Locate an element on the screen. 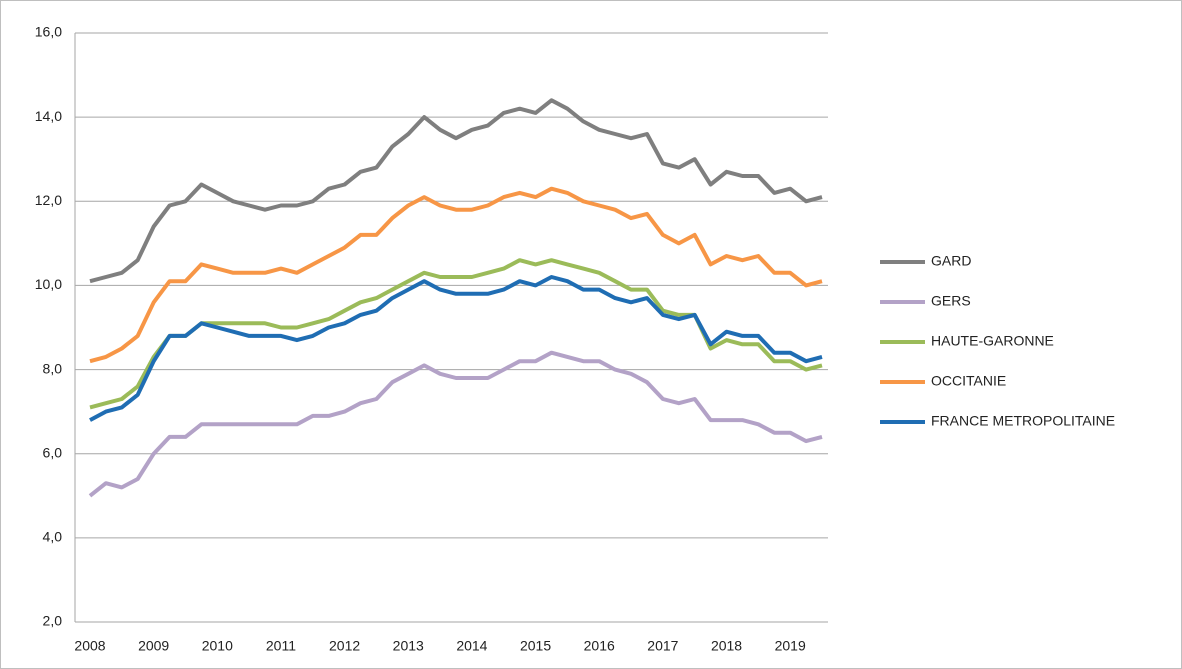  x-tick-label: 2015 is located at coordinates (535, 646).